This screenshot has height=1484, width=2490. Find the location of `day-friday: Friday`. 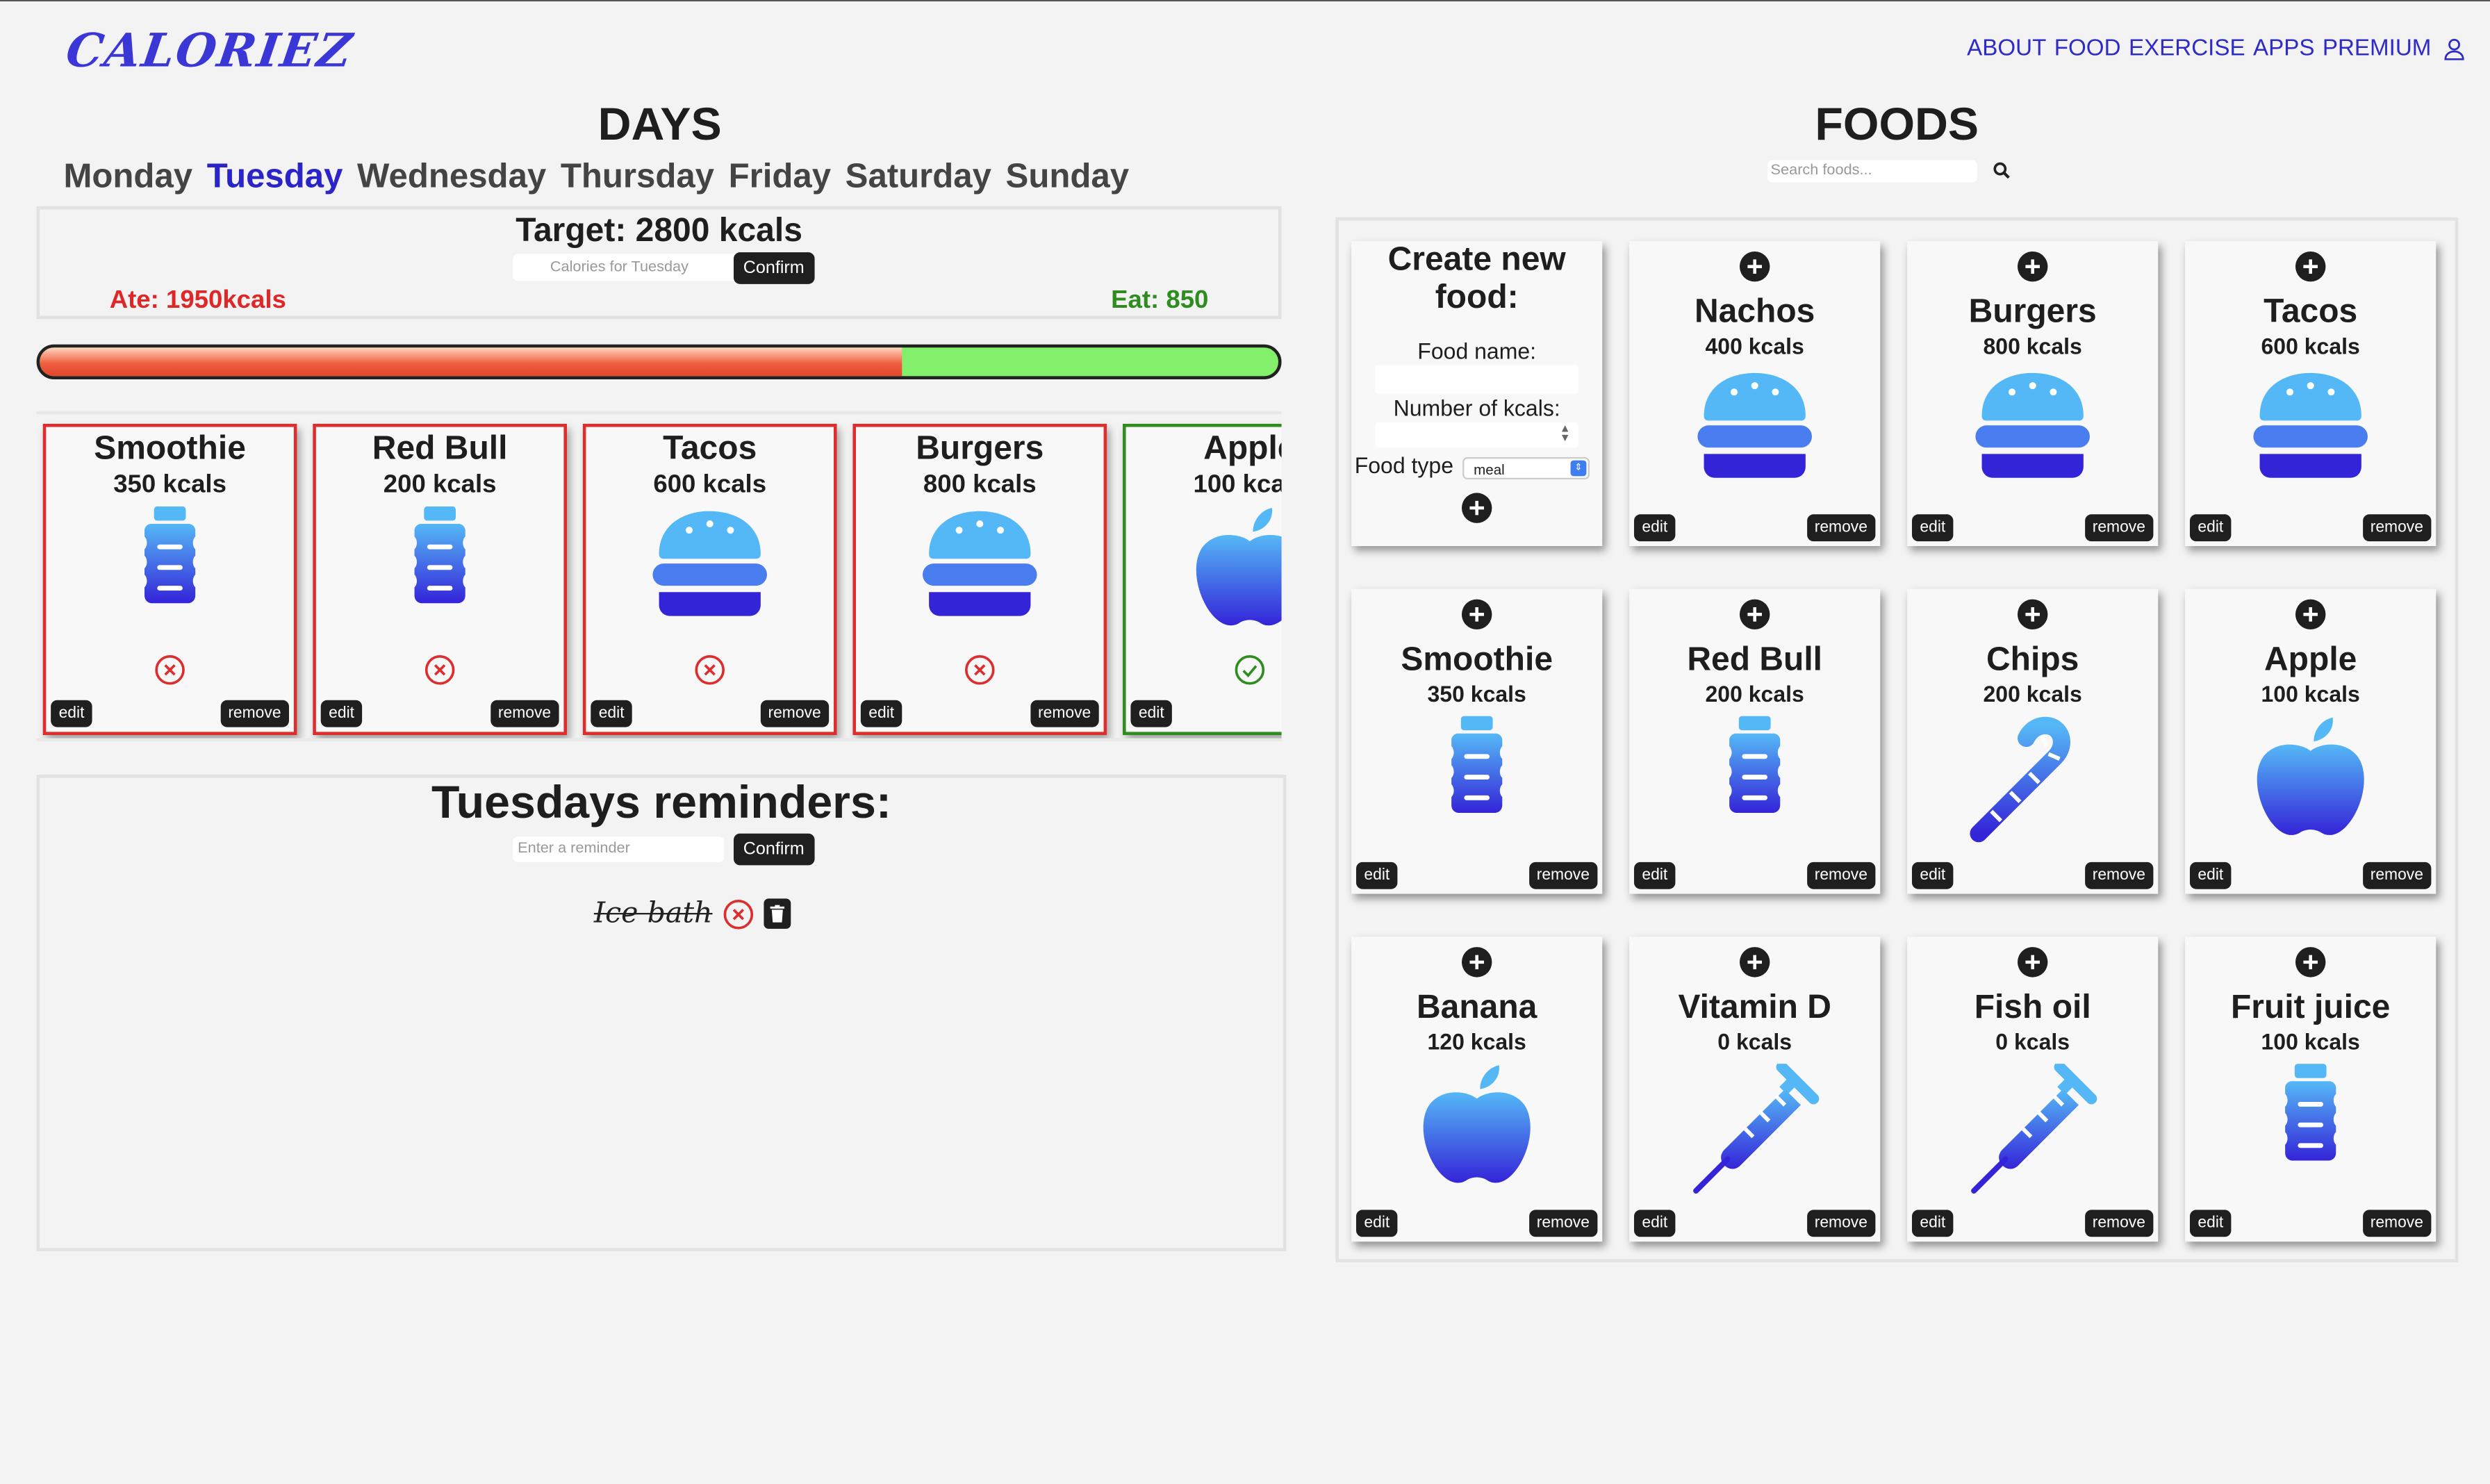

day-friday: Friday is located at coordinates (780, 175).